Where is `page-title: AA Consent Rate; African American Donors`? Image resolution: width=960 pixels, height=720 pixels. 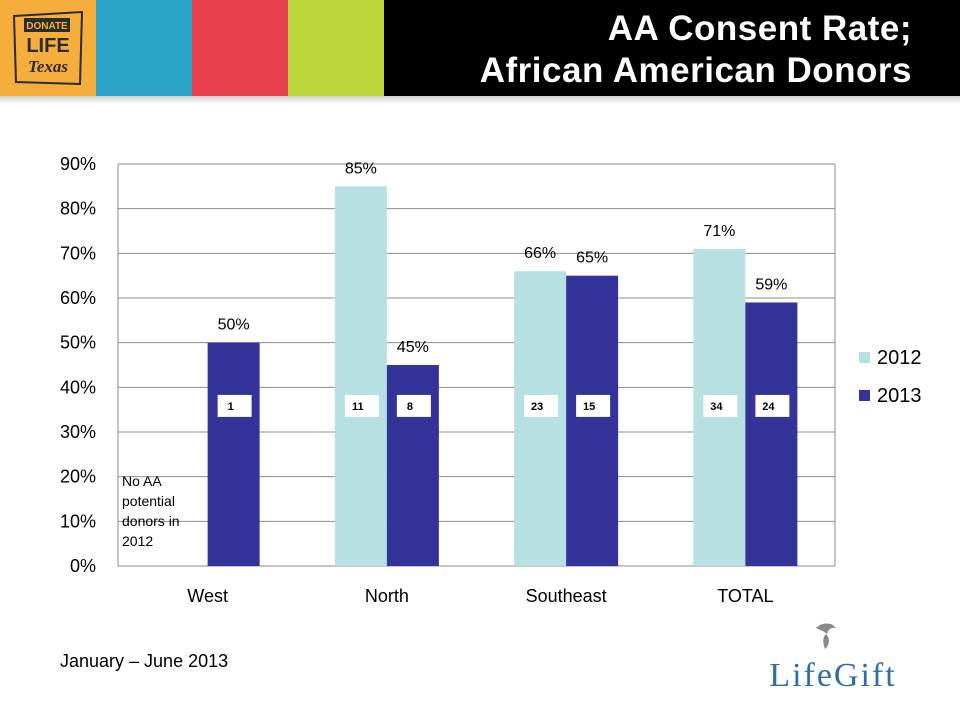 page-title: AA Consent Rate; African American Donors is located at coordinates (632, 50).